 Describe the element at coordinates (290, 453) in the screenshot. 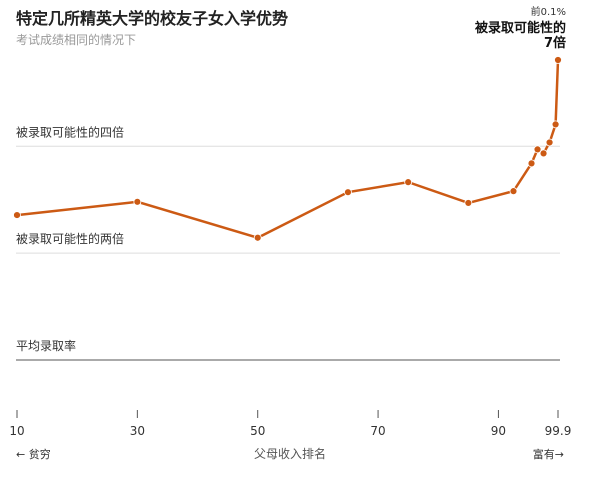

I see `x-axis-label: 父母收入排名` at that location.